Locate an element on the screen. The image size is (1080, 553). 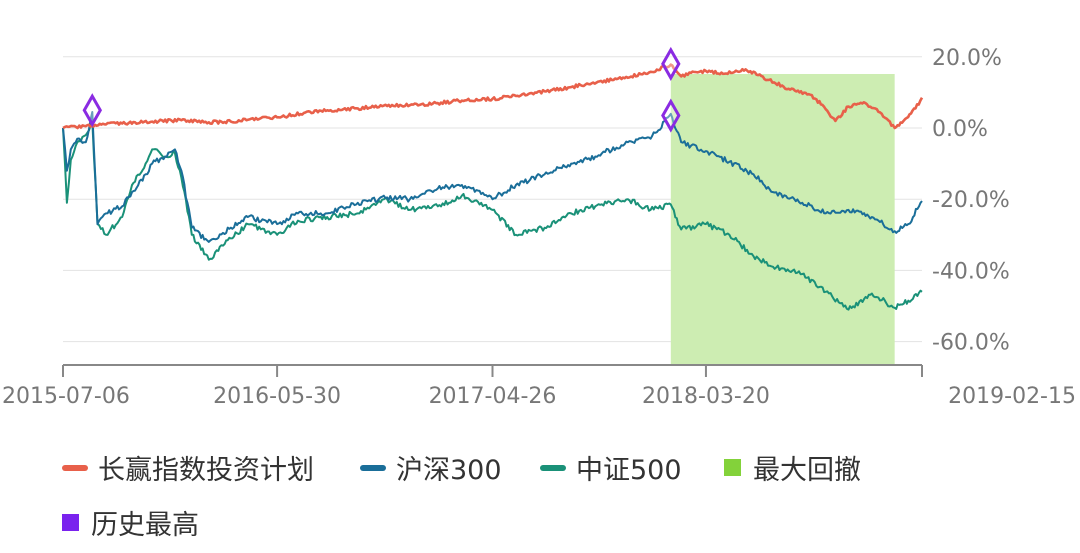
legend-label: 中证500 is located at coordinates (629, 470).